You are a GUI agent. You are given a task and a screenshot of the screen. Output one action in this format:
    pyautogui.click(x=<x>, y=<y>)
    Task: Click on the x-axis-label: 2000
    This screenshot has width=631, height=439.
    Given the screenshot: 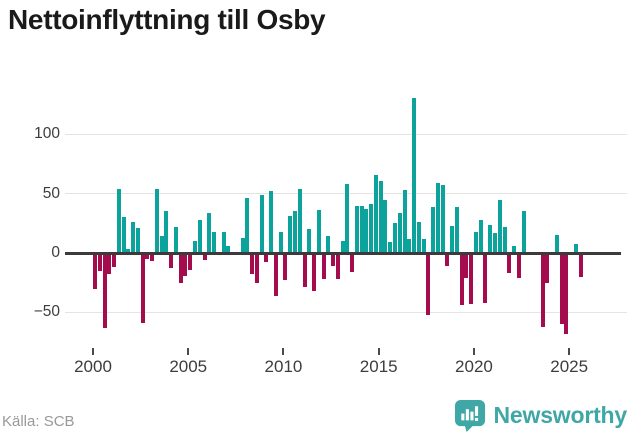 What is the action you would take?
    pyautogui.click(x=93, y=366)
    